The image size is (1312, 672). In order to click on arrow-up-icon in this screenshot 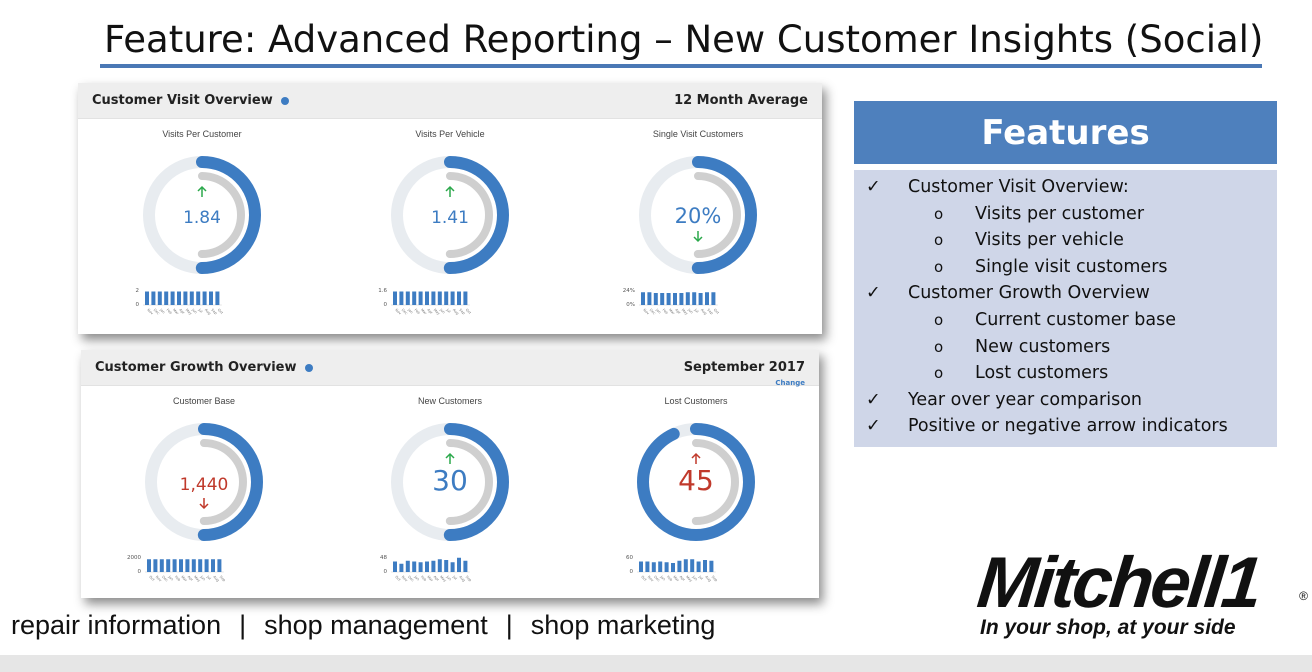, I will do `click(202, 191)`.